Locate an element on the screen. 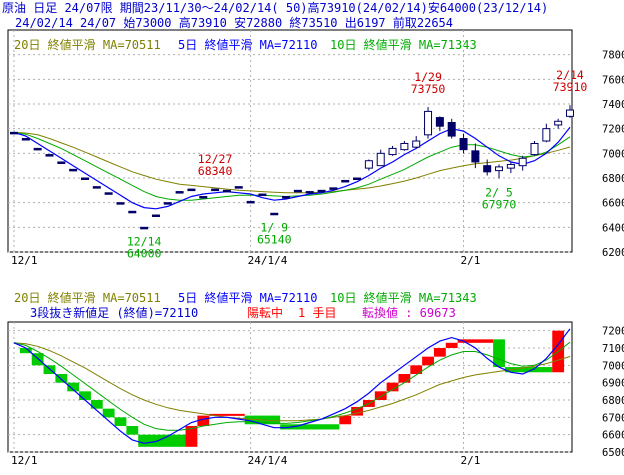  annotation-value: 67970 is located at coordinates (499, 204).